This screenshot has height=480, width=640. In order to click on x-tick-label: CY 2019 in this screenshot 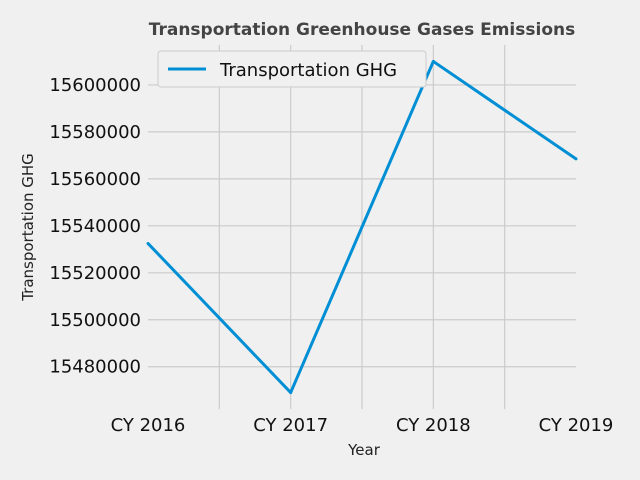, I will do `click(576, 425)`.